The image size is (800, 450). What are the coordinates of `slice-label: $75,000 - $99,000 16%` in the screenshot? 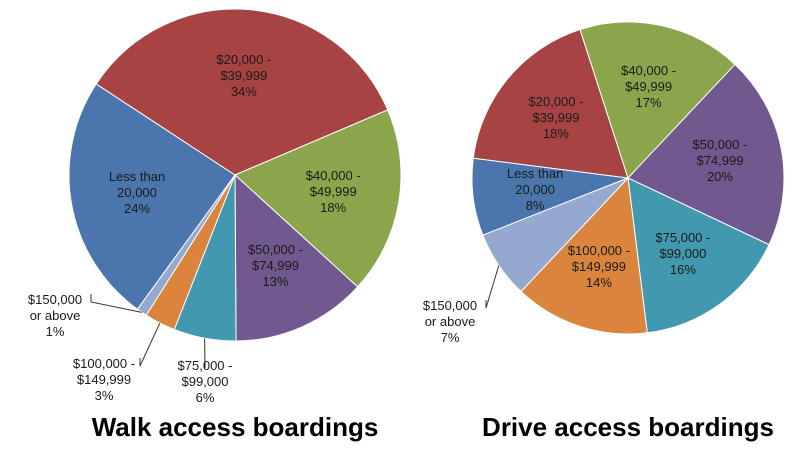 It's located at (683, 254).